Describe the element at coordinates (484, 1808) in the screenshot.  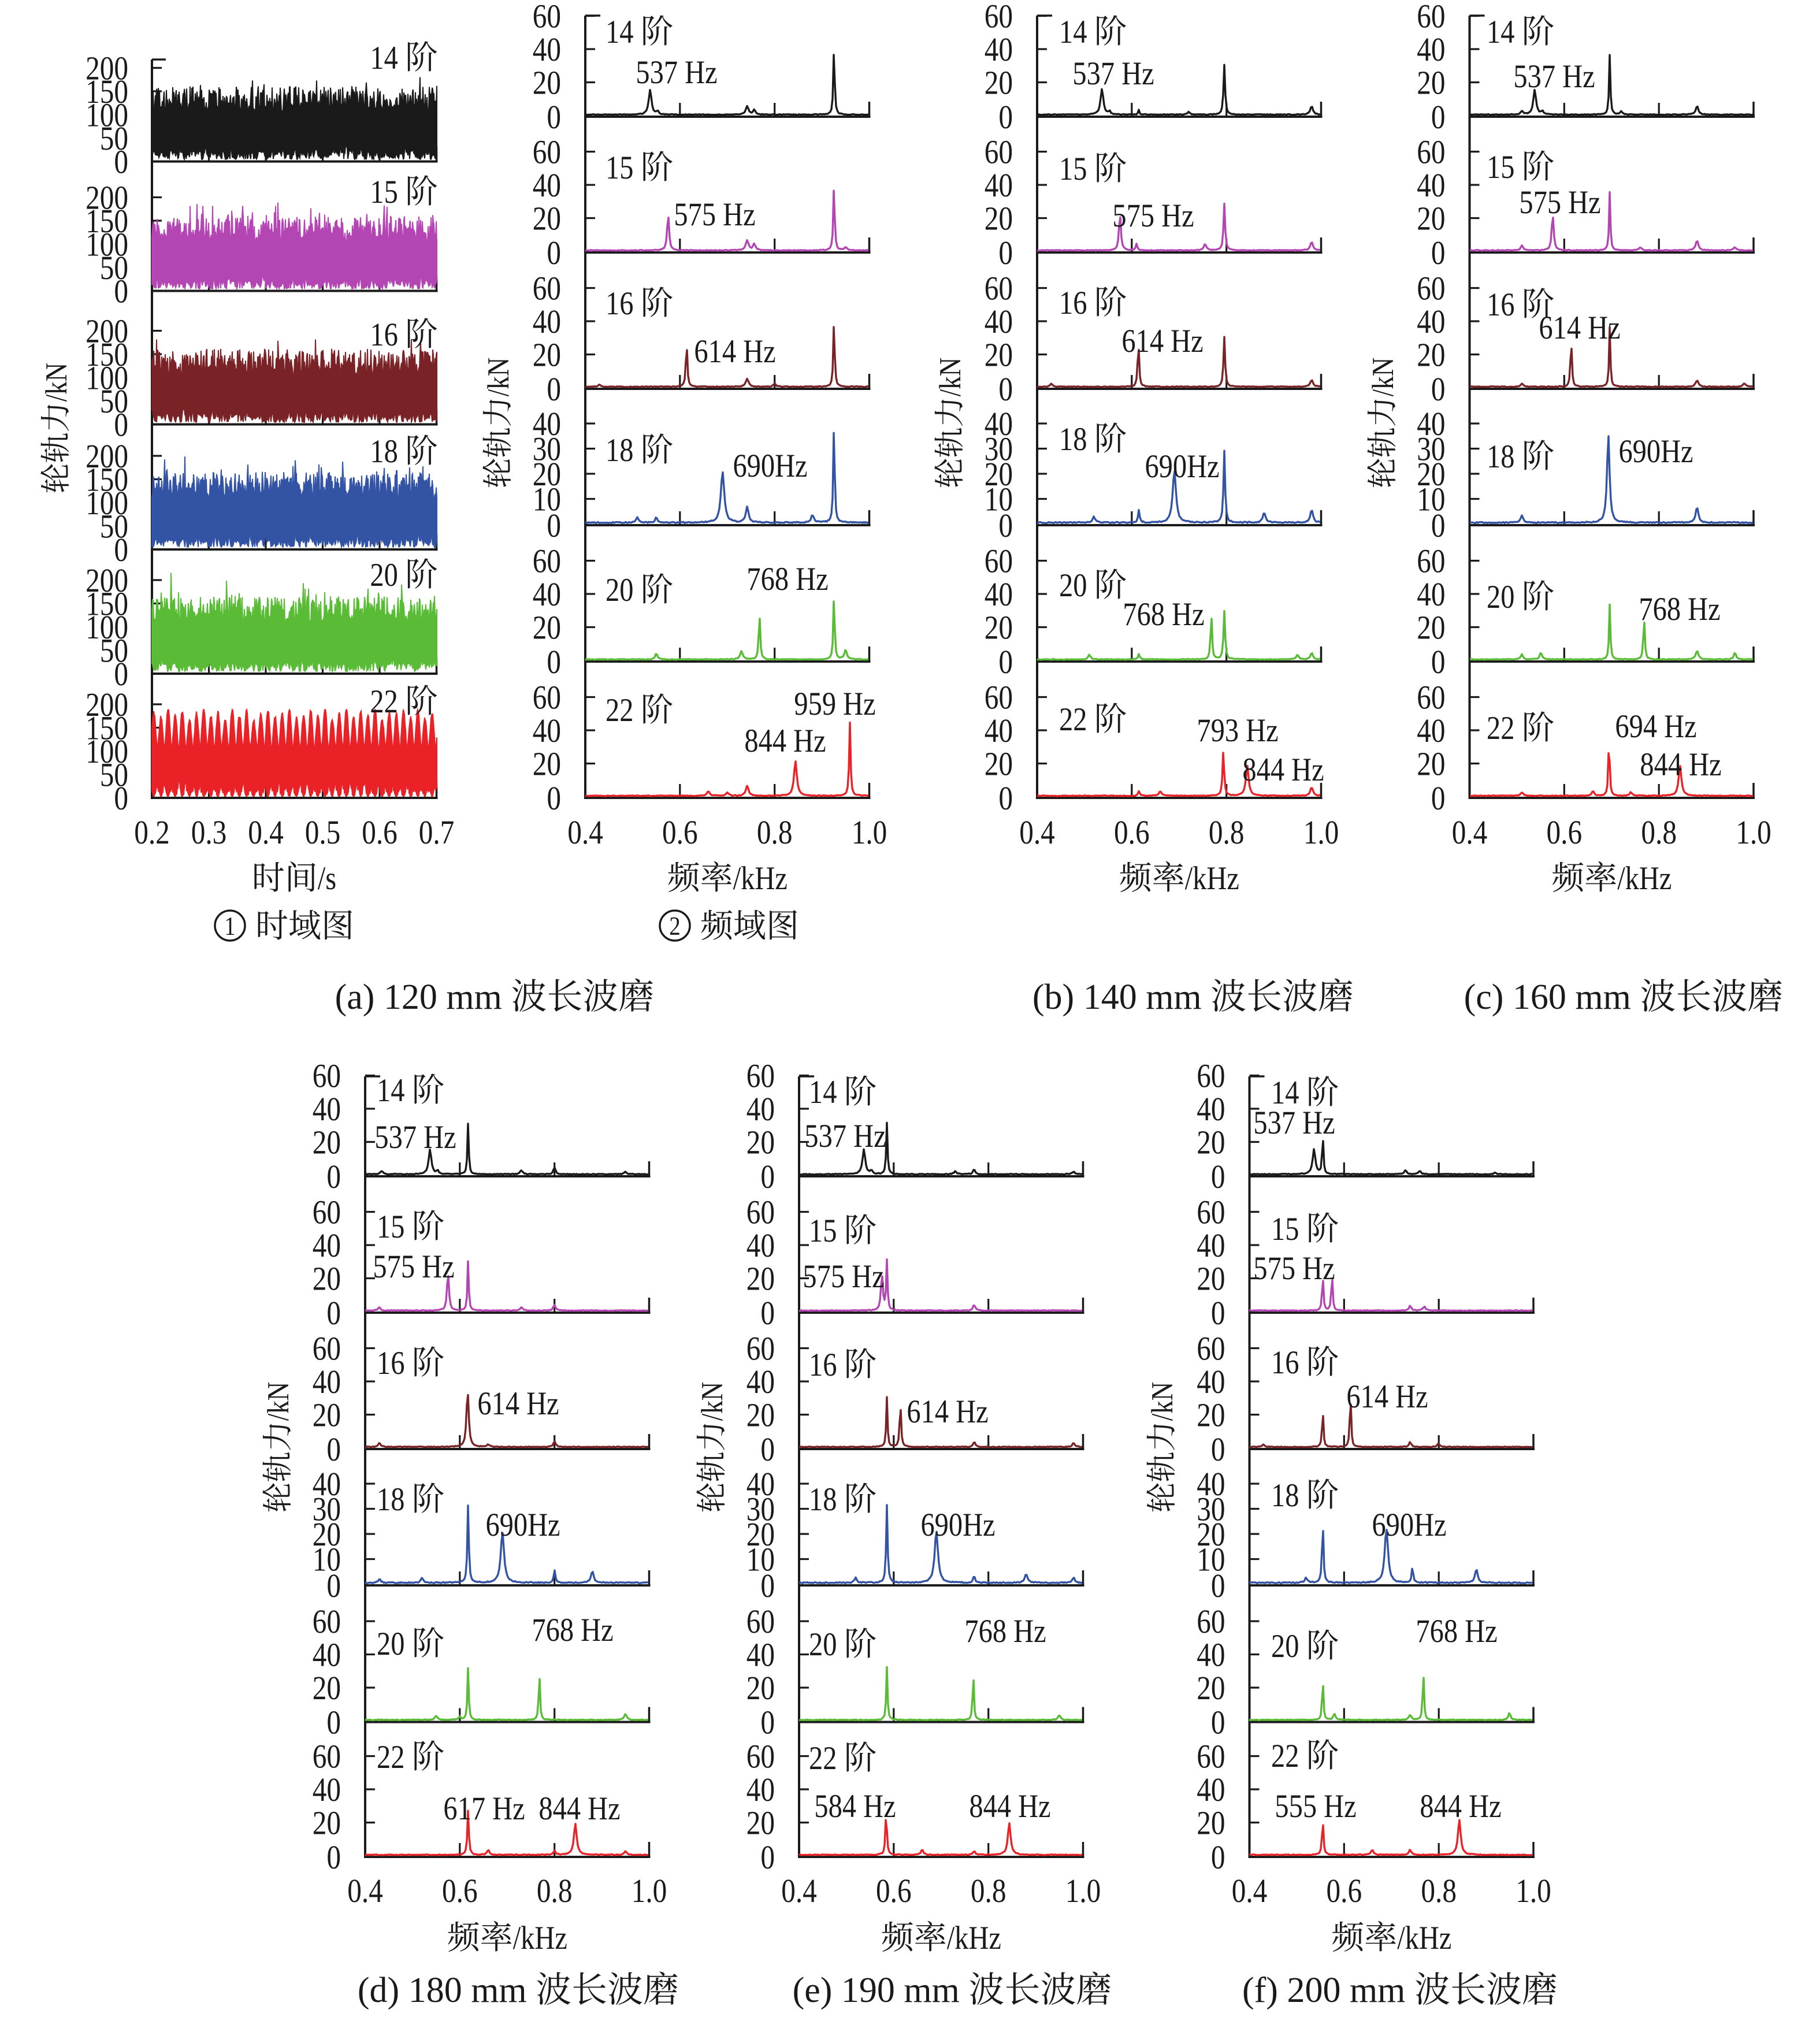
I see `svg-text: 617 Hz` at that location.